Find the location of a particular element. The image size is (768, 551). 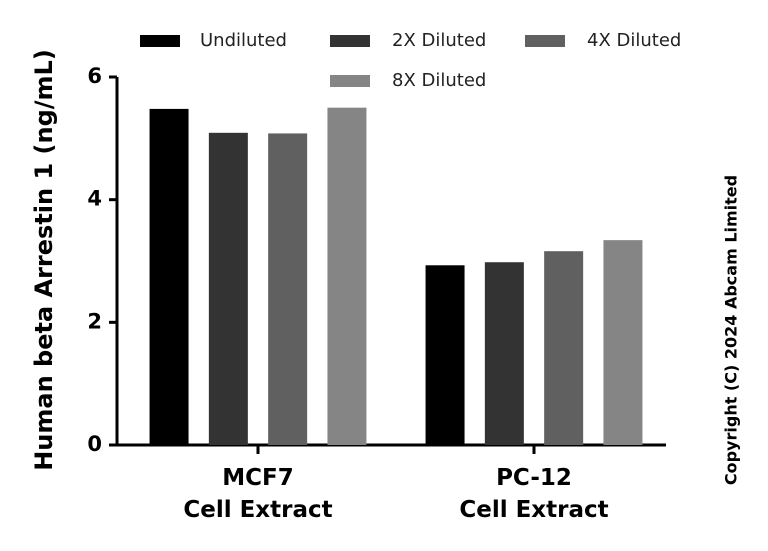

y-tick-label: 2 is located at coordinates (94, 321).